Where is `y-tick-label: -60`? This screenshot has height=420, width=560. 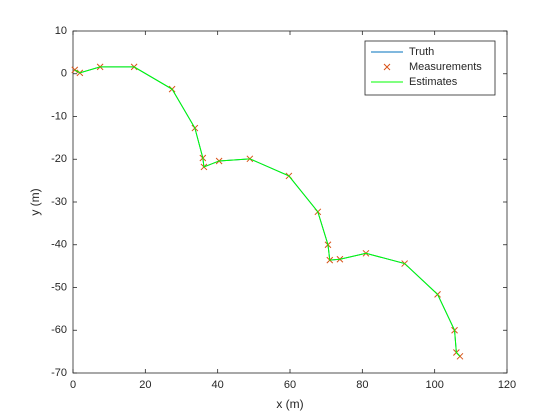
y-tick-label: -60 is located at coordinates (59, 330).